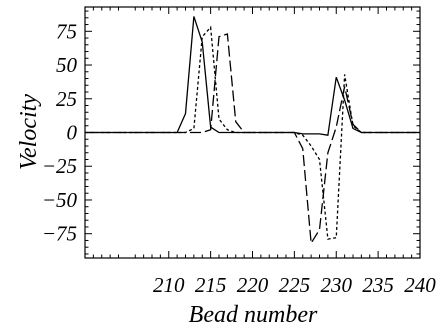 This screenshot has width=445, height=330. I want to click on x-tick-label: 240, so click(420, 285).